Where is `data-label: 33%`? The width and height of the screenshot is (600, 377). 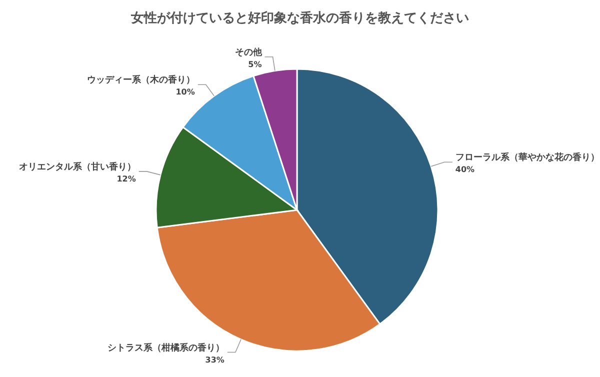
data-label: 33% is located at coordinates (214, 359).